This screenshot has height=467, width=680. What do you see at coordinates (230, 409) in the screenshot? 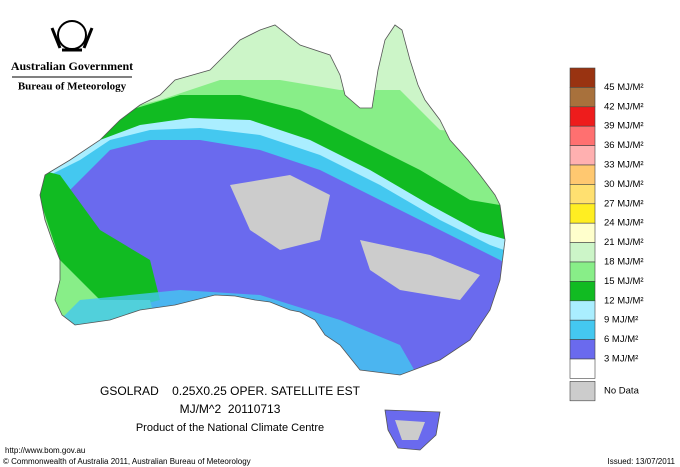
I see `product-units-date: MJ/M^2 20110713` at bounding box center [230, 409].